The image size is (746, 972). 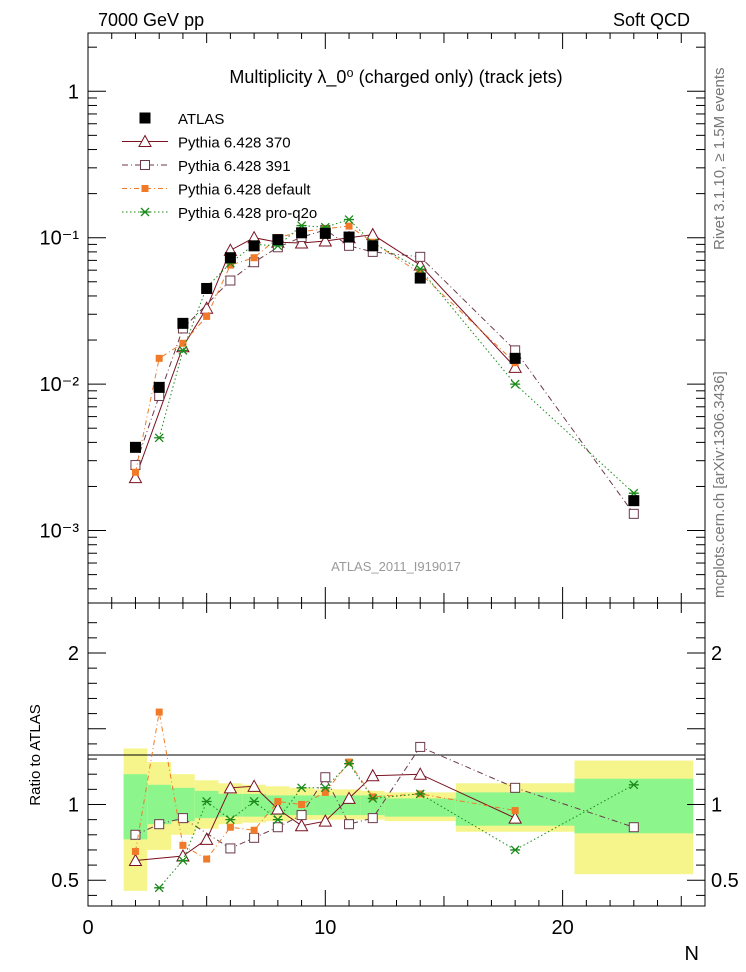 What do you see at coordinates (719, 159) in the screenshot?
I see `rivet-label: Rivet 3.1.10, ≥ 1.5M events` at bounding box center [719, 159].